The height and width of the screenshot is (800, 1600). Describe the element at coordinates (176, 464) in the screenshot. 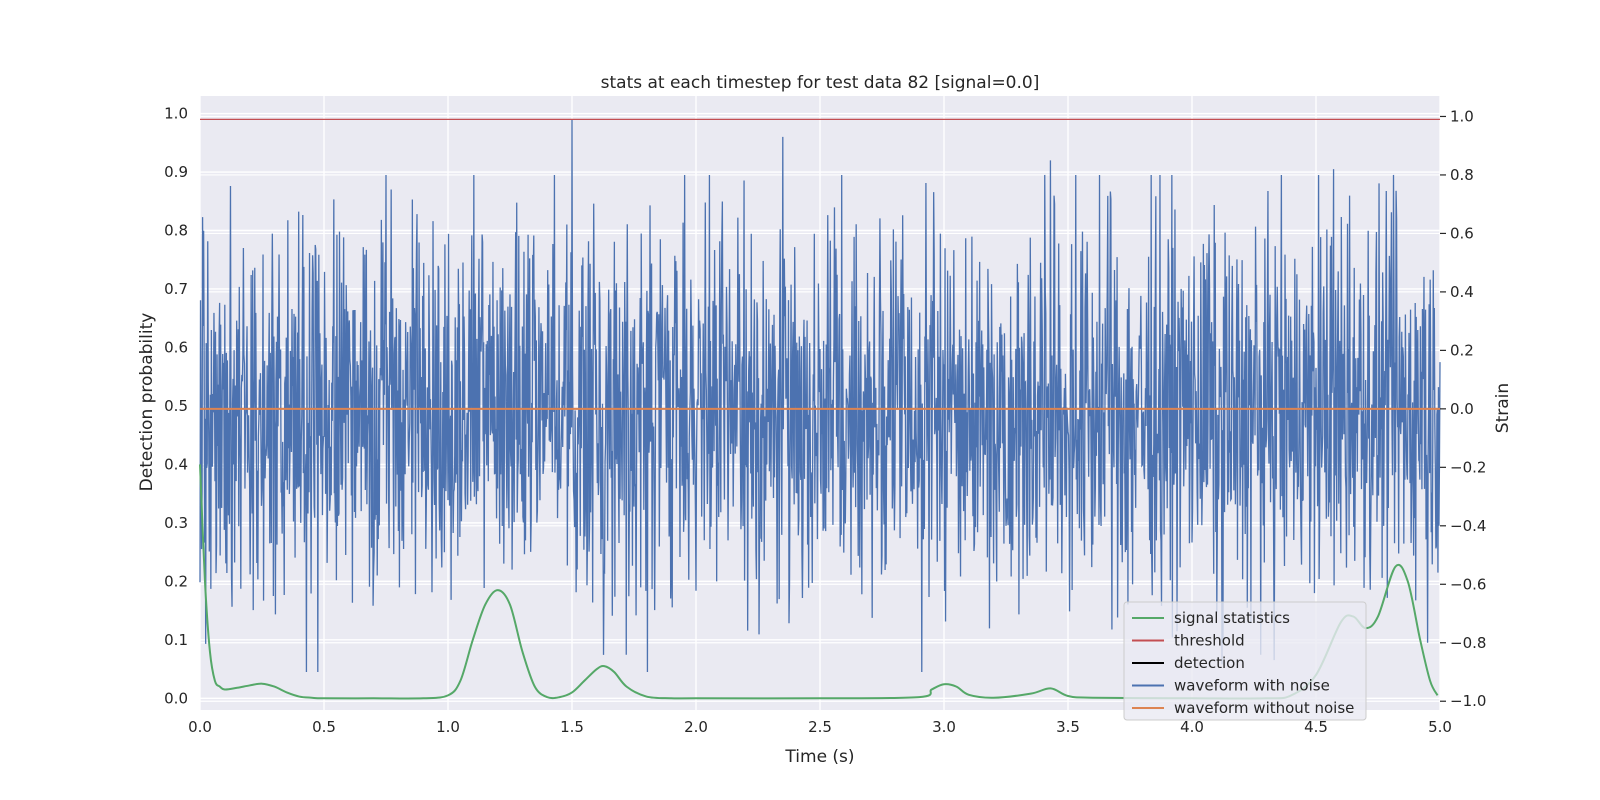

I see `y-tick-label: 0.4` at that location.